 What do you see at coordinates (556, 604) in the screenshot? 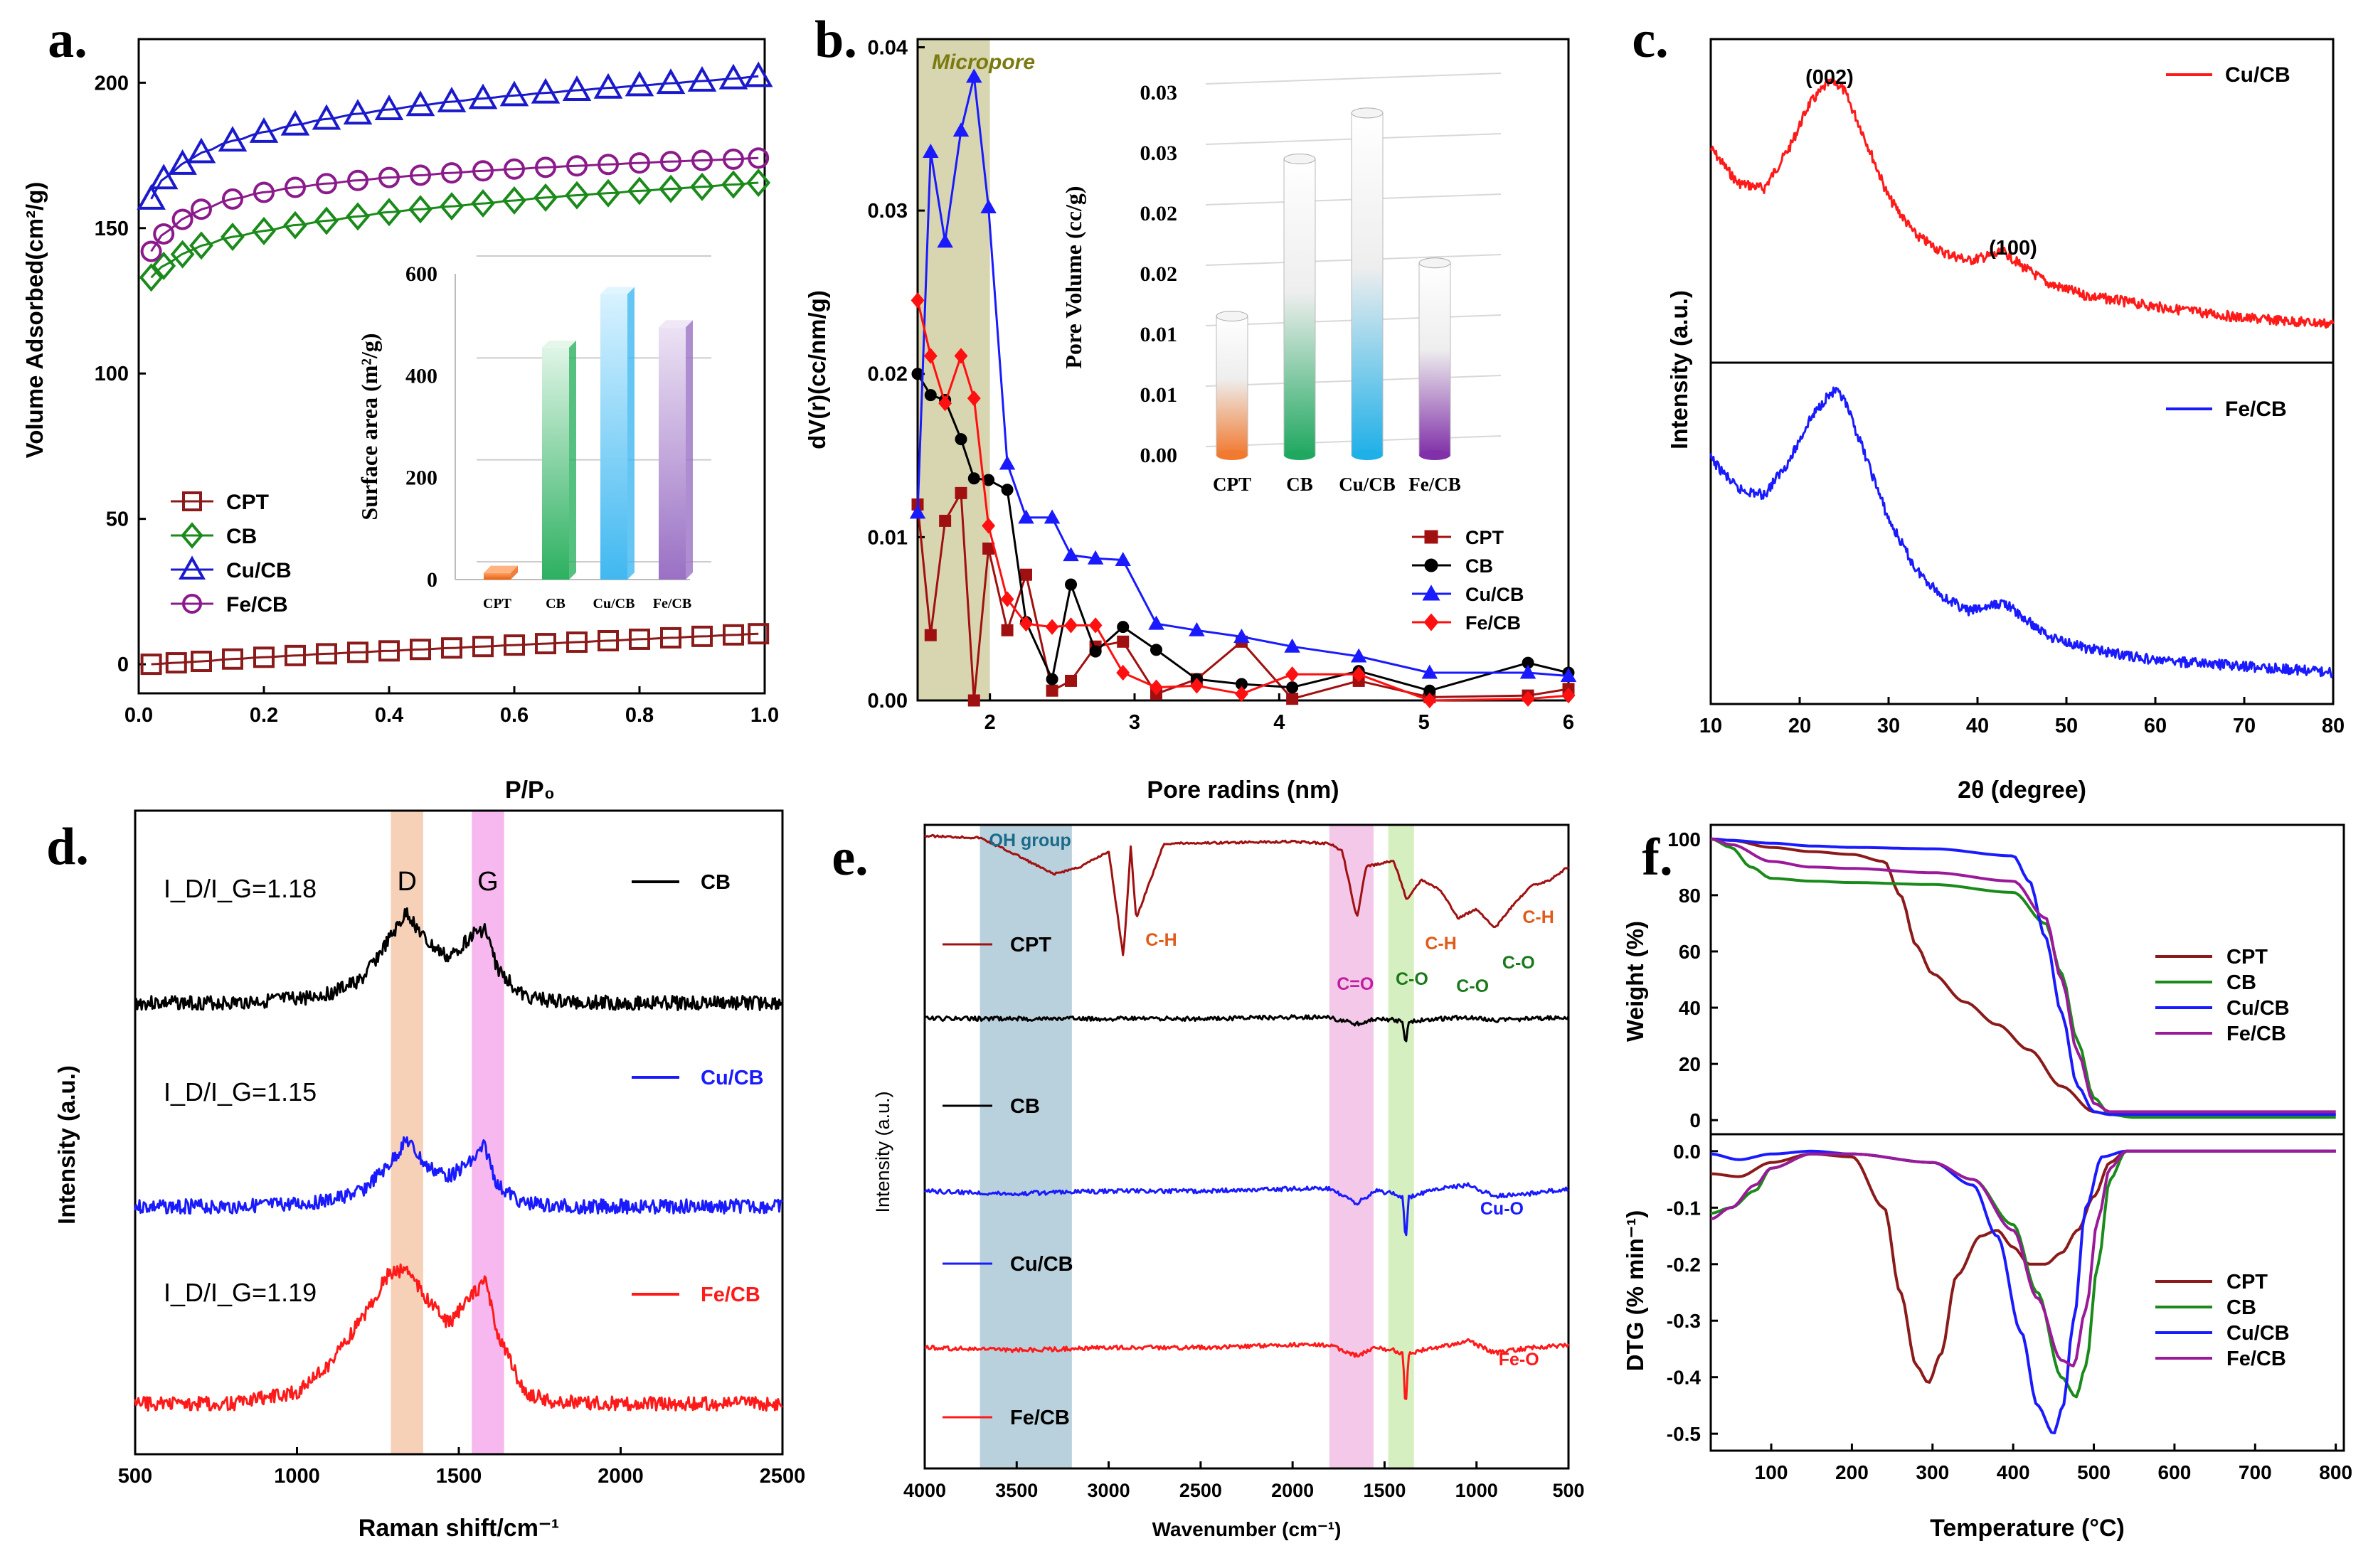
I see `inset-category-label: CB` at bounding box center [556, 604].